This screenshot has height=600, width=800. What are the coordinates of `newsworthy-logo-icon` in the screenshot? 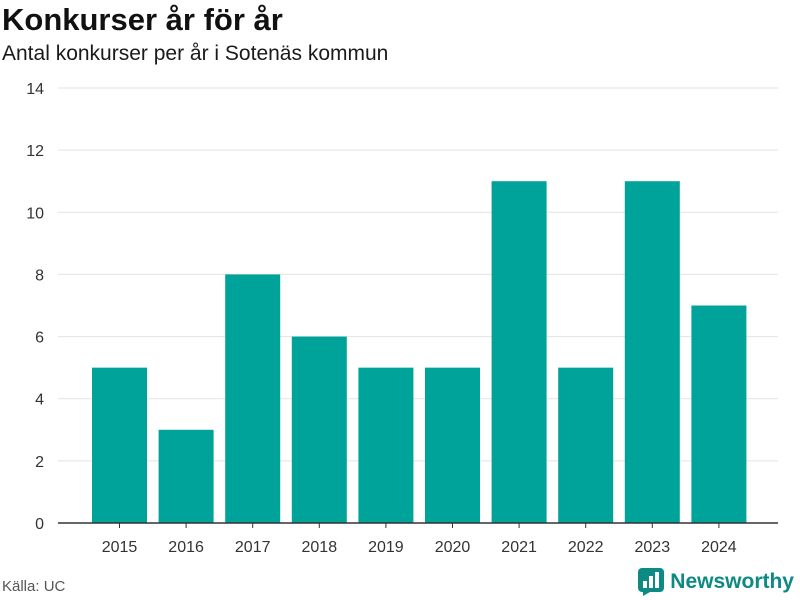 It's located at (651, 582).